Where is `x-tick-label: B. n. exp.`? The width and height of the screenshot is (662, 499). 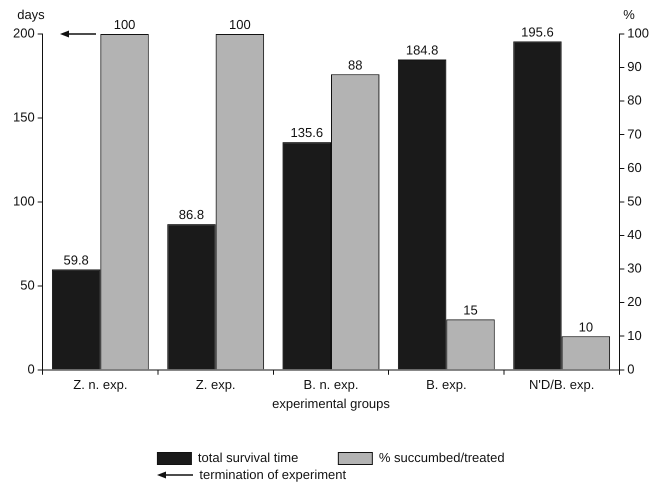
x-tick-label: B. n. exp. is located at coordinates (331, 384).